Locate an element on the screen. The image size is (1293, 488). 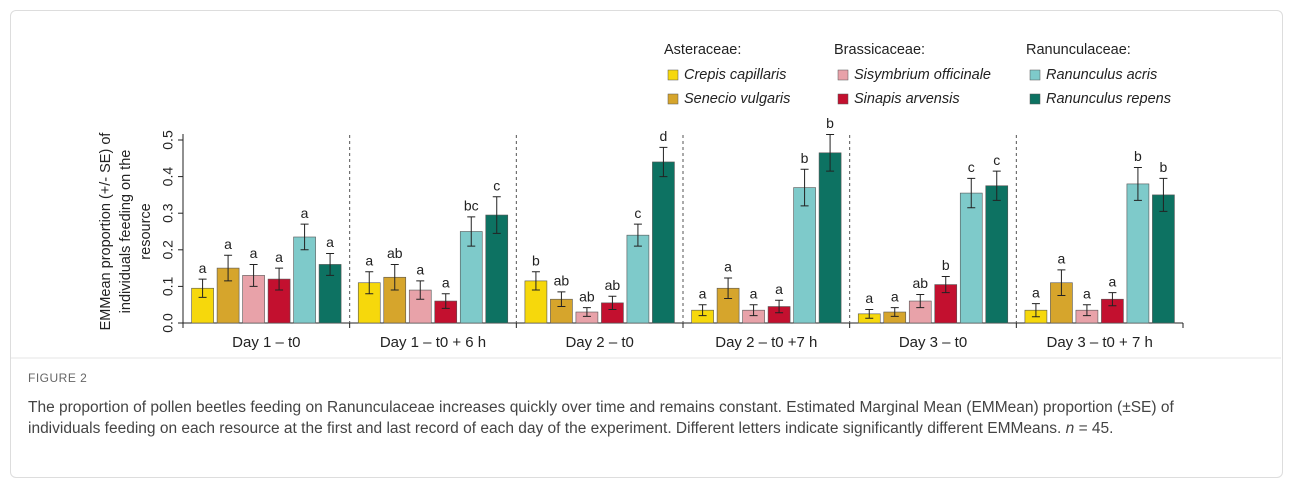
significance-letter: bc is located at coordinates (471, 206).